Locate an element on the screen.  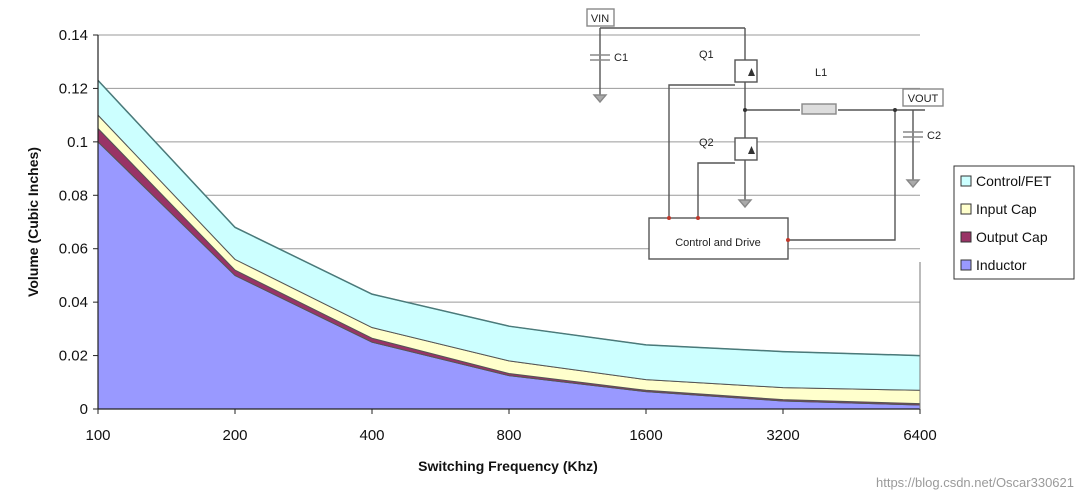
c1-label: C1 is located at coordinates (621, 58).